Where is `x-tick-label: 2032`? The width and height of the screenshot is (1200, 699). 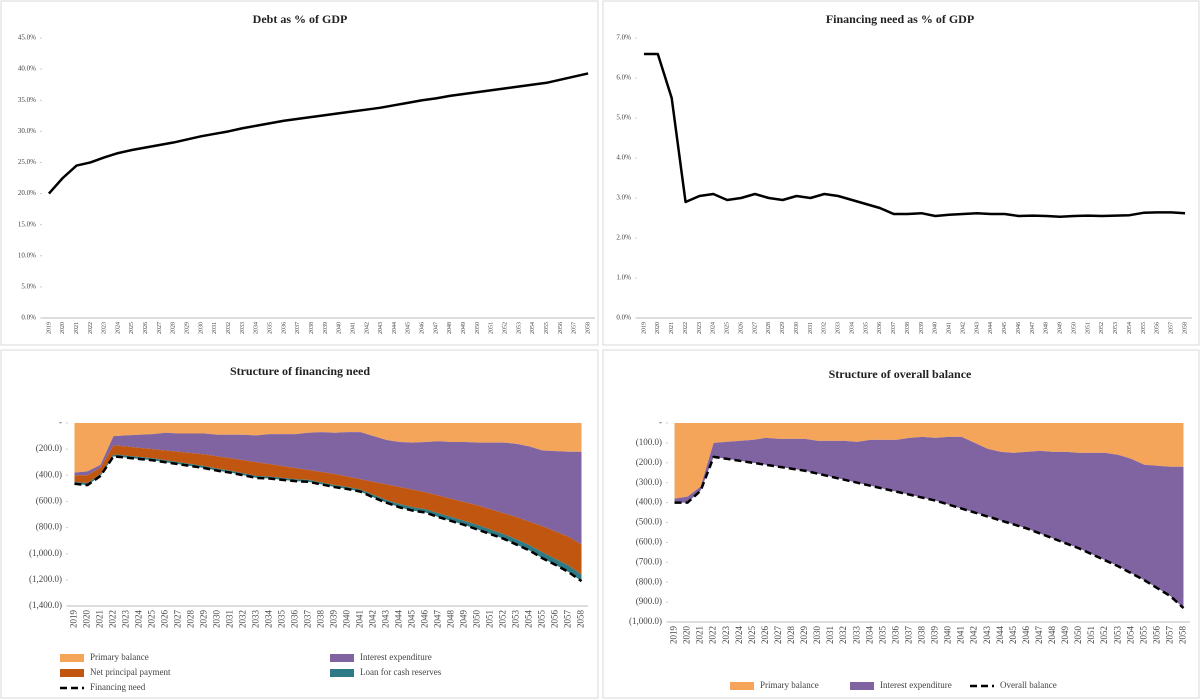
x-tick-label: 2032 is located at coordinates (243, 619).